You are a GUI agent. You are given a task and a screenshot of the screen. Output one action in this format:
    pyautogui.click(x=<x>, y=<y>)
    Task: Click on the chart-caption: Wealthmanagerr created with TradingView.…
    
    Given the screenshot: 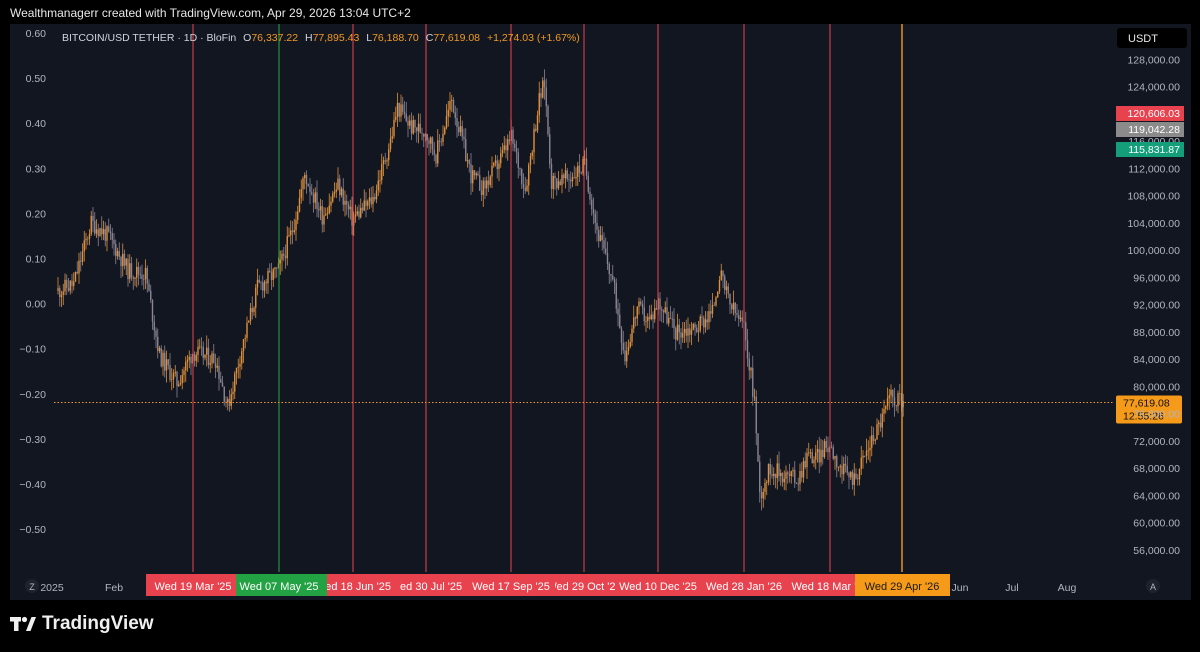 What is the action you would take?
    pyautogui.click(x=210, y=13)
    